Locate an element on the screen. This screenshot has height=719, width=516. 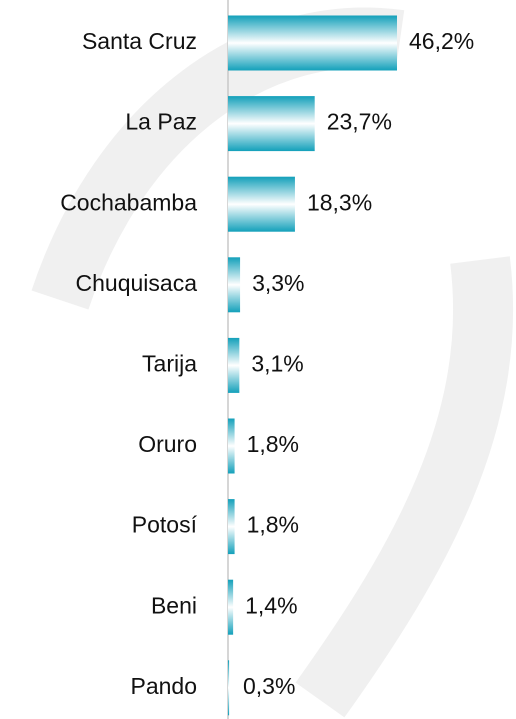
category-label: La Paz is located at coordinates (161, 122).